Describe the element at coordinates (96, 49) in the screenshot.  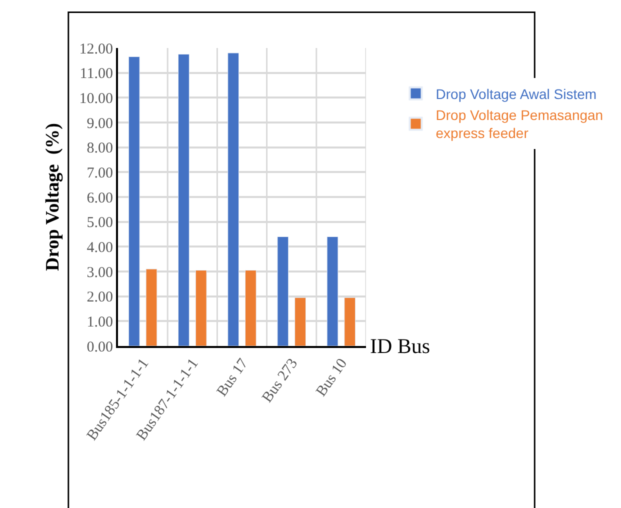
I see `y-tick-label: 12.00` at that location.